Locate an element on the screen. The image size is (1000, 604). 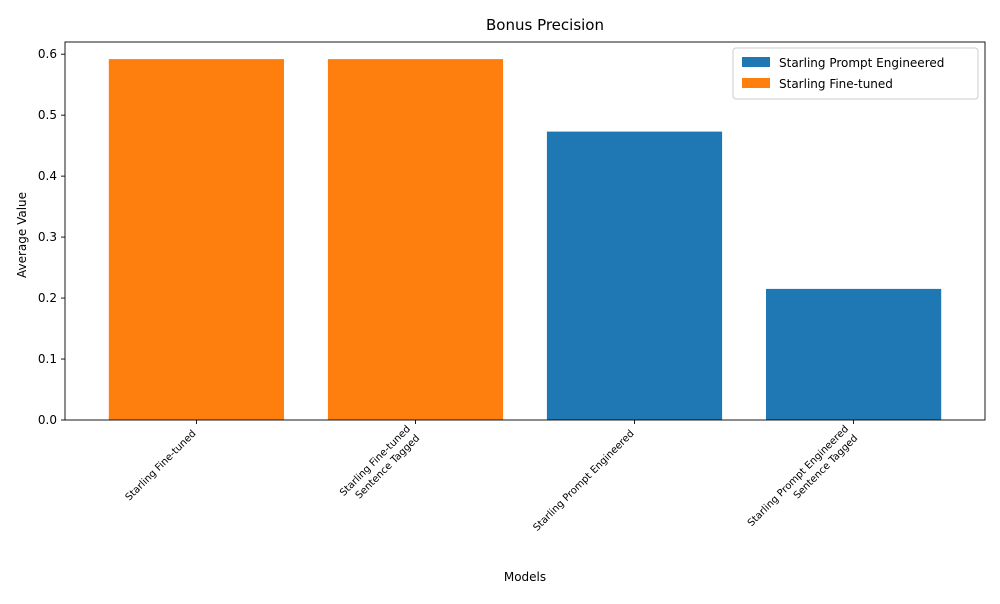
x-tick-label: Starling Fine-tuned is located at coordinates (161, 465).